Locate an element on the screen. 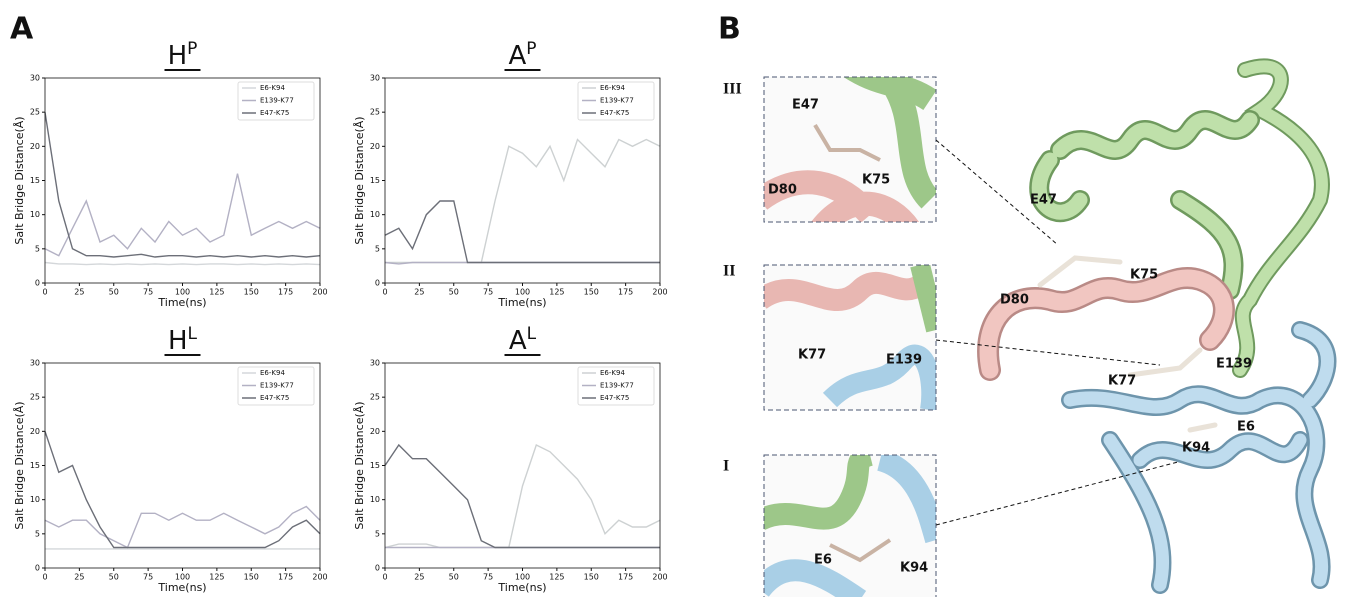  inset-label: I is located at coordinates (726, 466).